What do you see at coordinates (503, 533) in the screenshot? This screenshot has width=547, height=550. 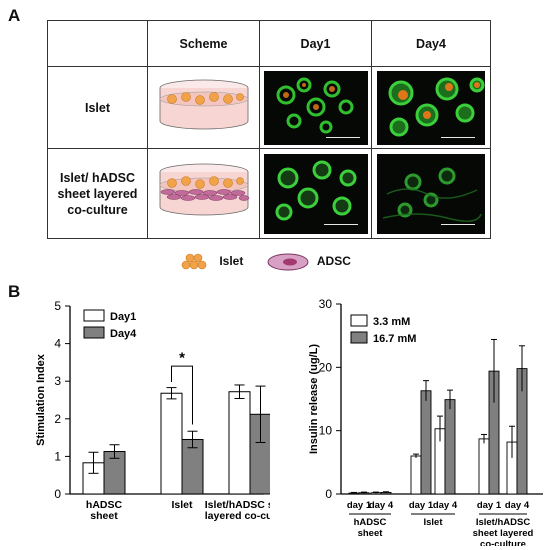 I see `x-group-label: sheet layered` at bounding box center [503, 533].